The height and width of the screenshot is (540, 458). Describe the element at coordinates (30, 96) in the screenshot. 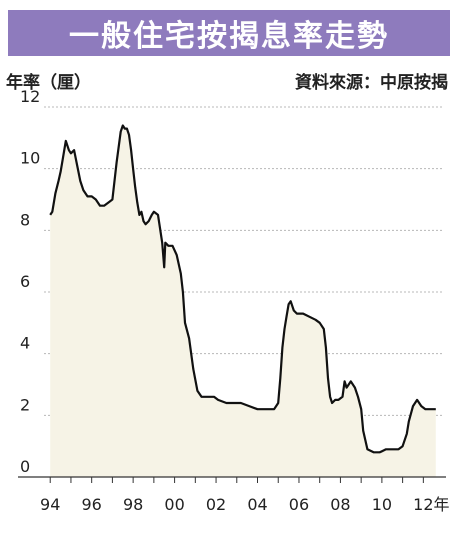

I see `y-tick-label-12: 12` at that location.